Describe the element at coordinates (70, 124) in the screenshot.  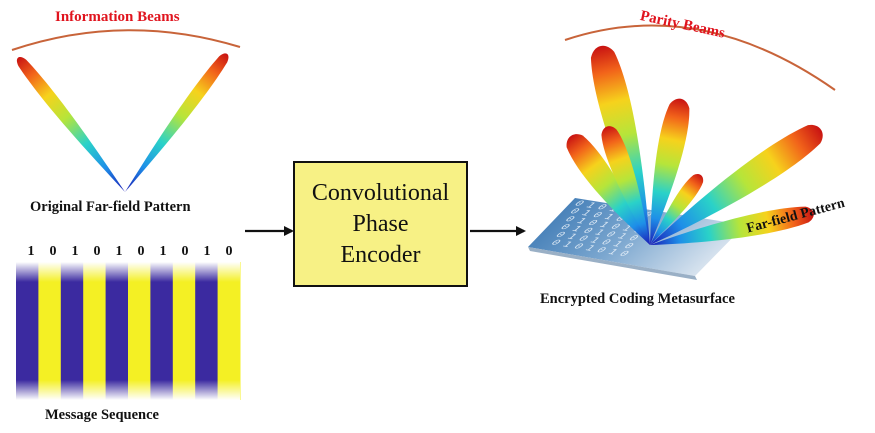
I see `info-beam-left` at that location.